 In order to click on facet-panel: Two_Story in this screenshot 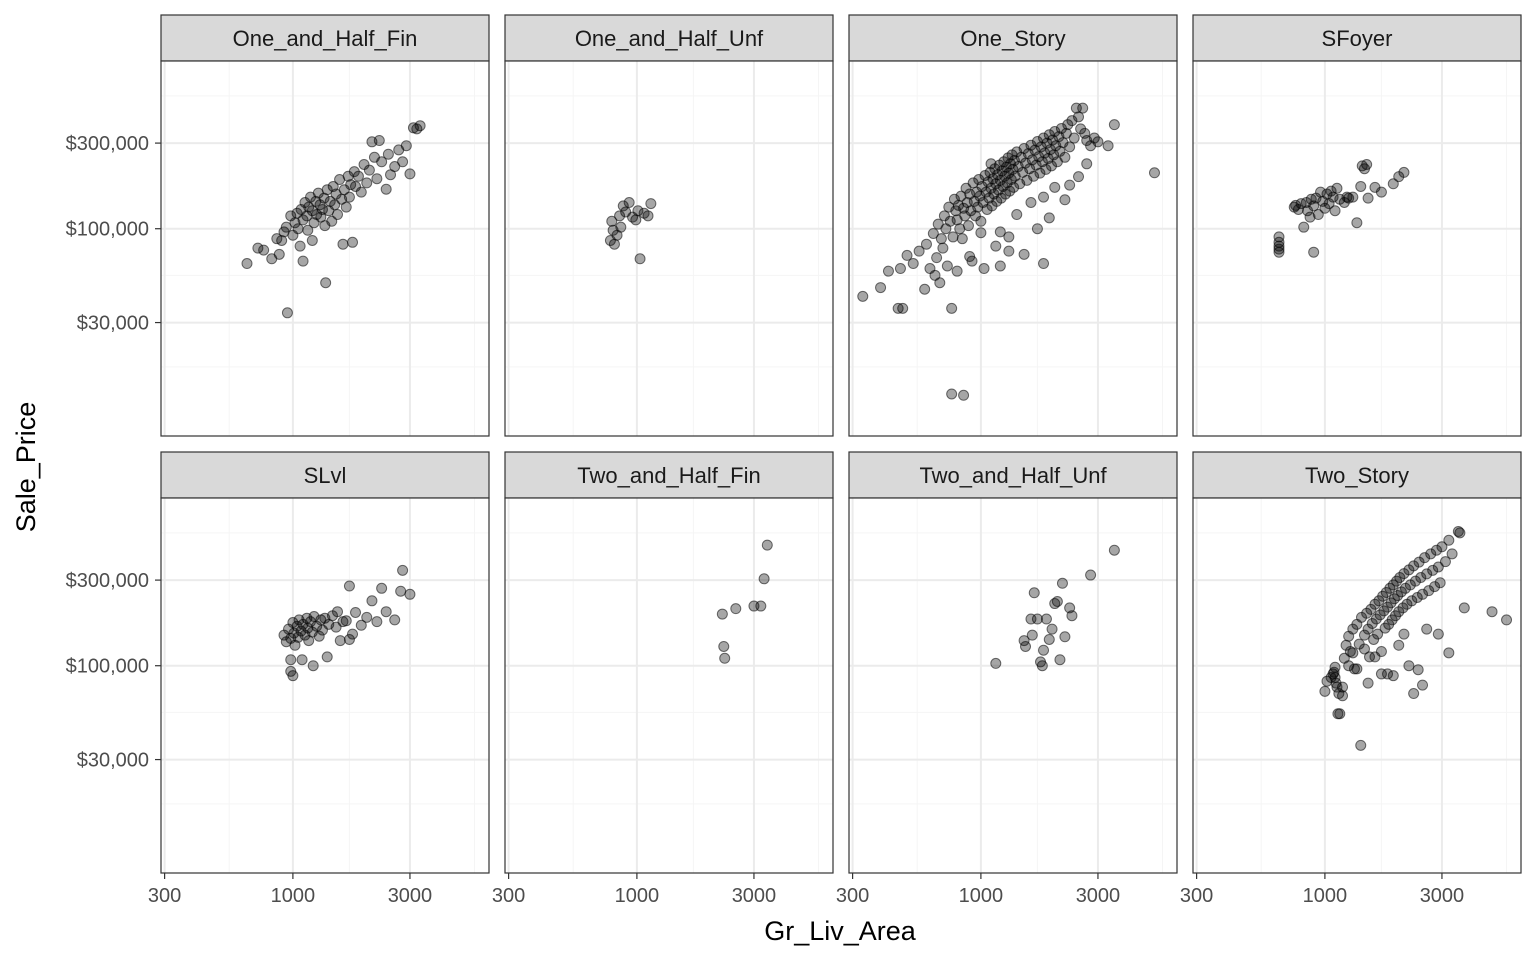, I will do `click(1357, 662)`.